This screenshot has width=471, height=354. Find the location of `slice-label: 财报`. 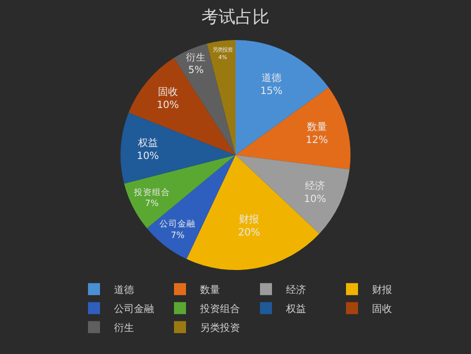

slice-label: 财报 is located at coordinates (249, 220).